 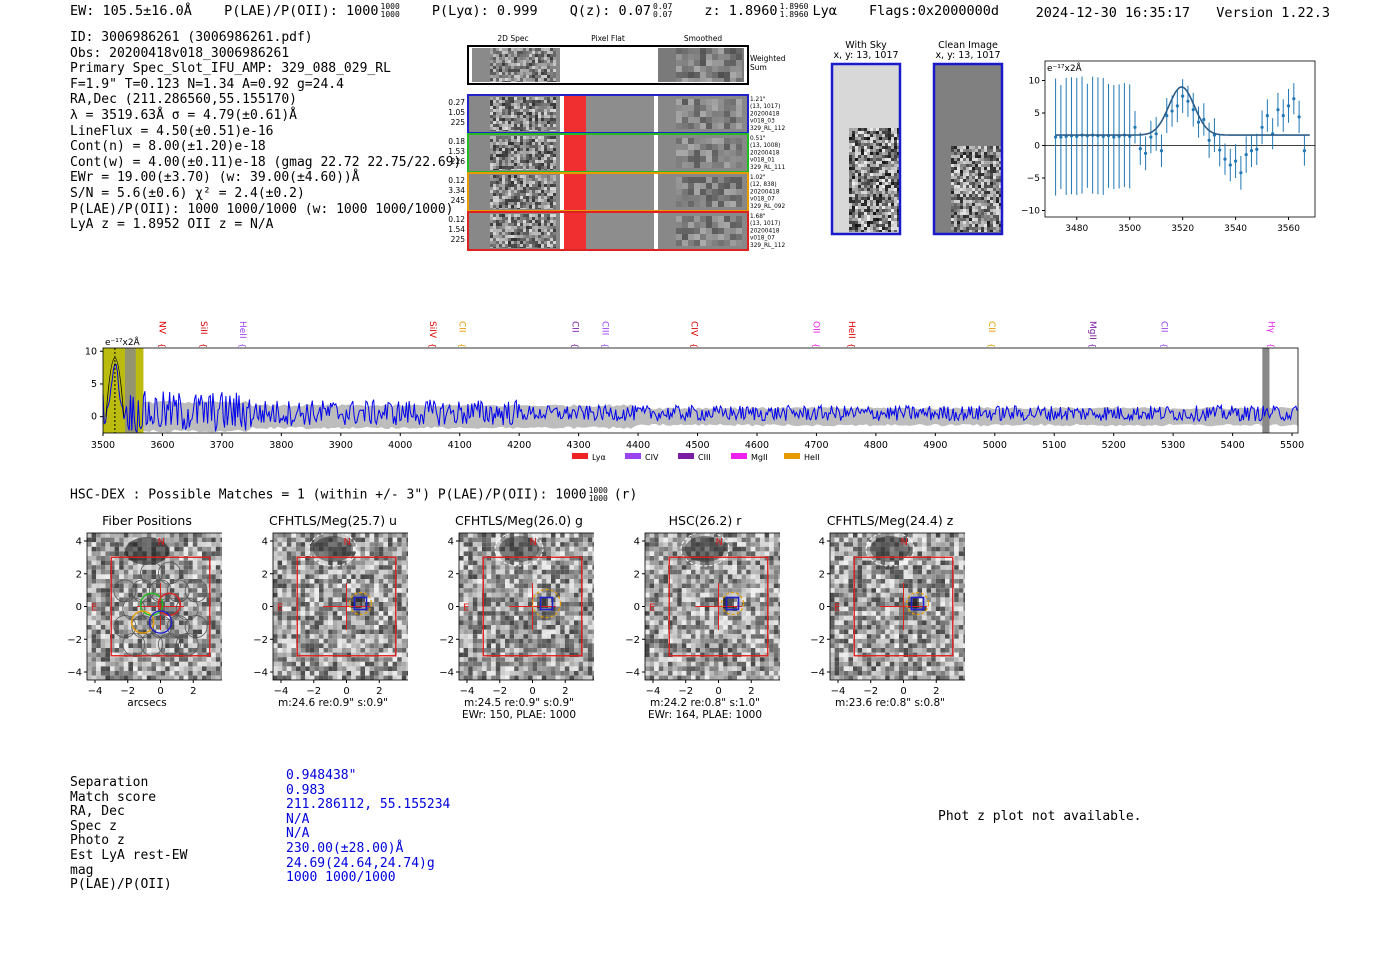 What do you see at coordinates (456, 229) in the screenshot?
I see `spec2d-left-label: 1.54` at bounding box center [456, 229].